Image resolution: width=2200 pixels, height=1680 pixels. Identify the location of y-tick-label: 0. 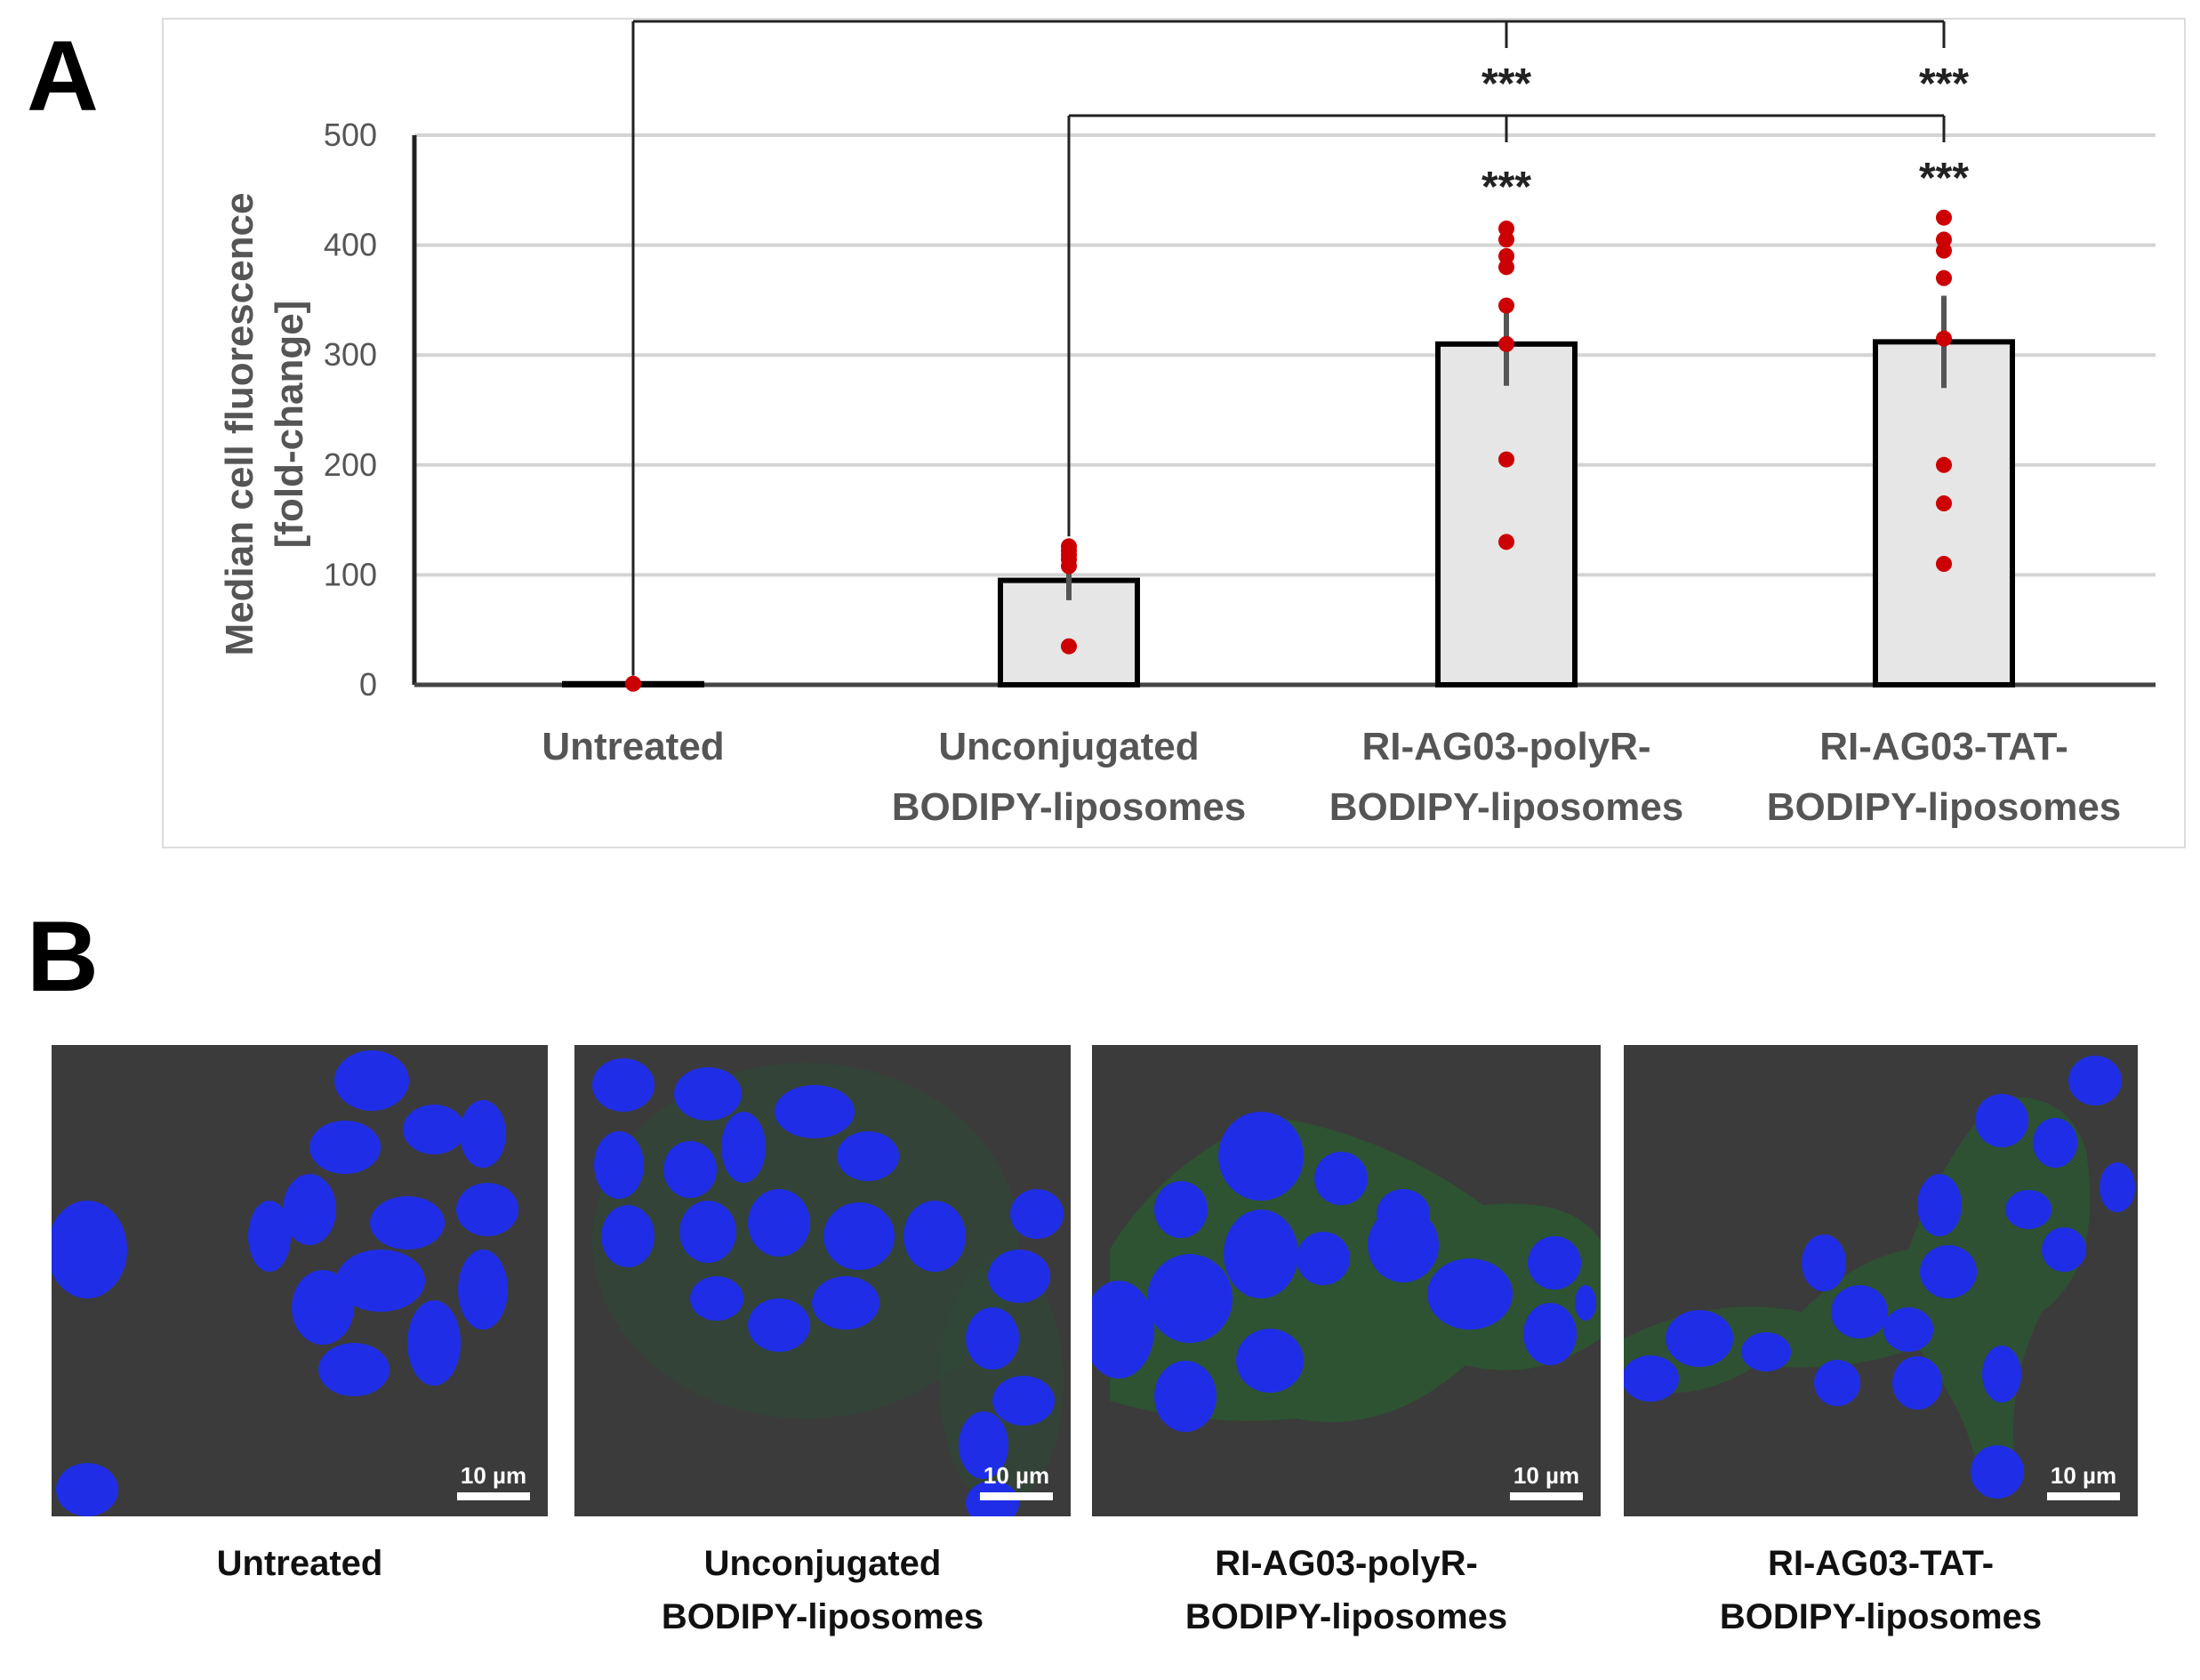
(368, 684).